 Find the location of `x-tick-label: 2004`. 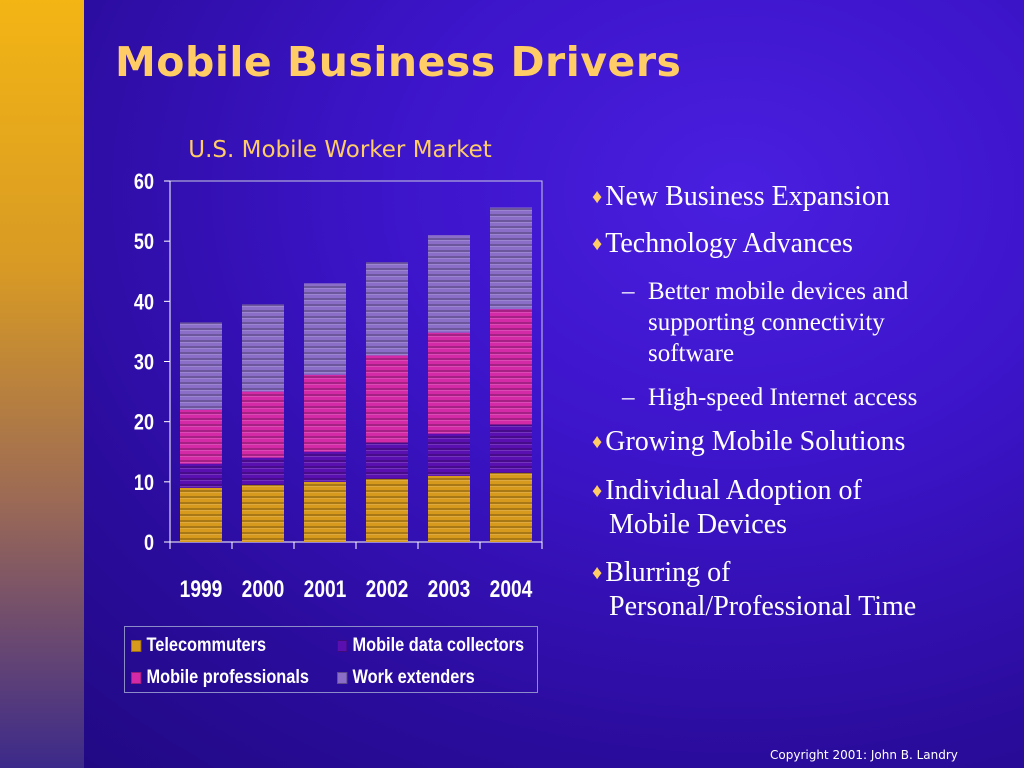

x-tick-label: 2004 is located at coordinates (511, 589).